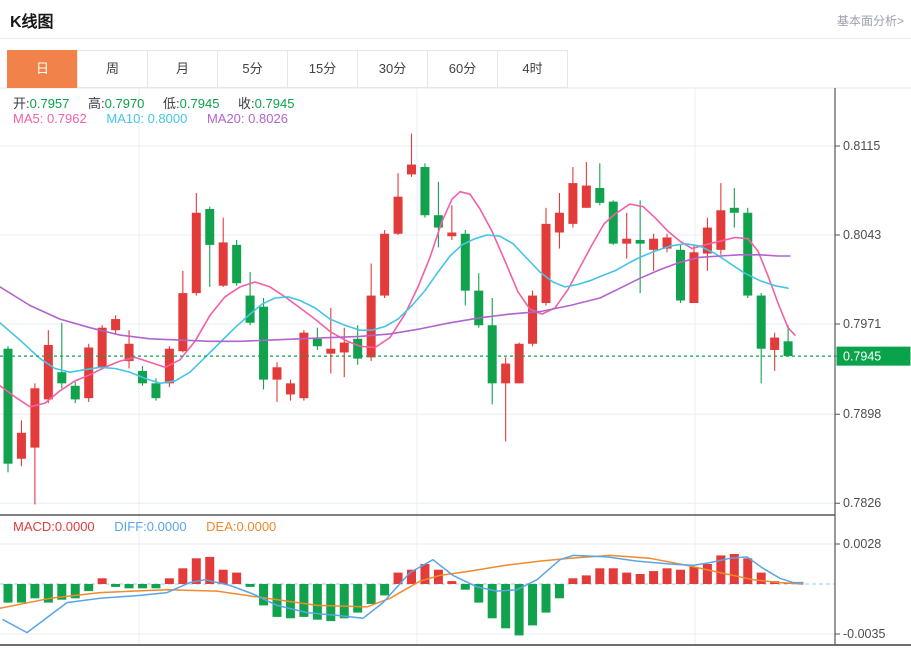 This screenshot has width=911, height=653. I want to click on macd-value: MACD:0.0000, so click(54, 526).